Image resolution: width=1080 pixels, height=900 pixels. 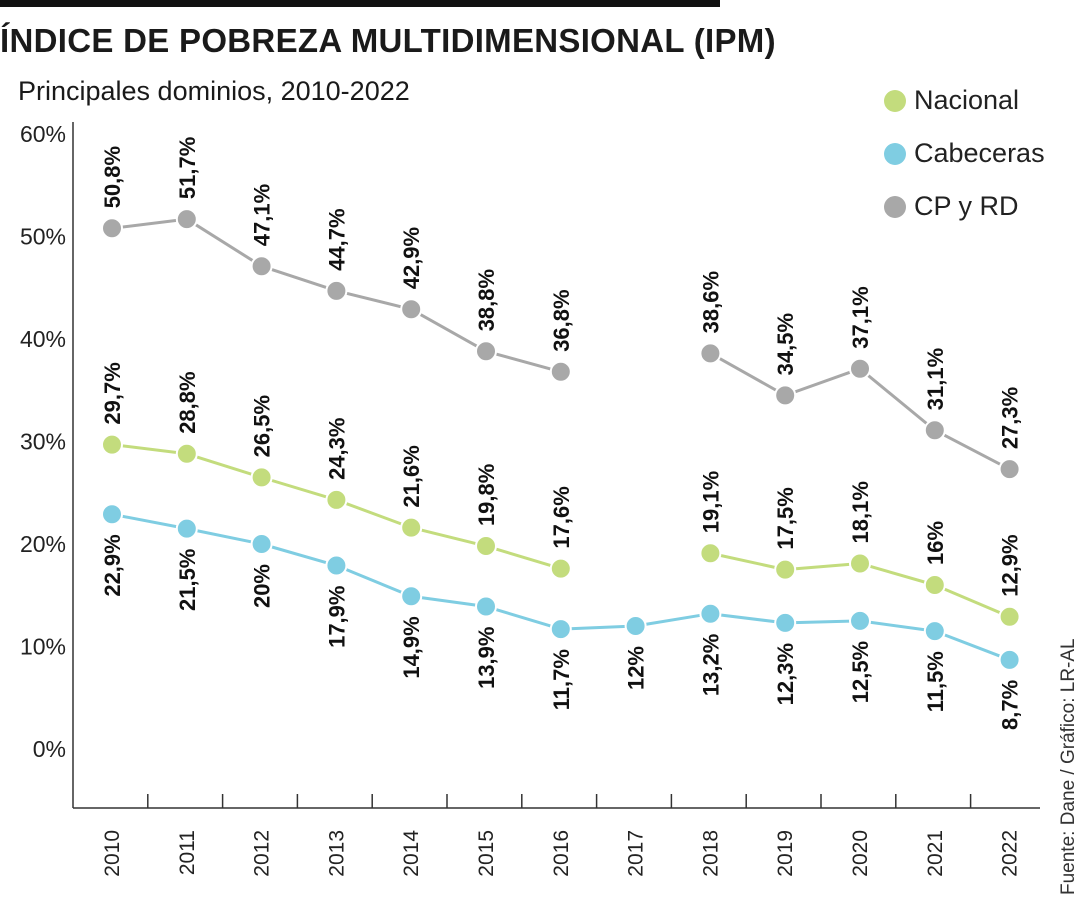 What do you see at coordinates (860, 672) in the screenshot?
I see `data-label-cabeceras: 12,5%` at bounding box center [860, 672].